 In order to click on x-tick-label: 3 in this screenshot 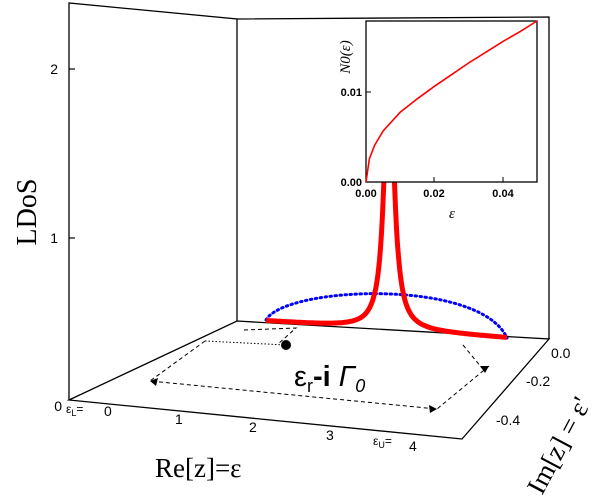, I will do `click(330, 435)`.